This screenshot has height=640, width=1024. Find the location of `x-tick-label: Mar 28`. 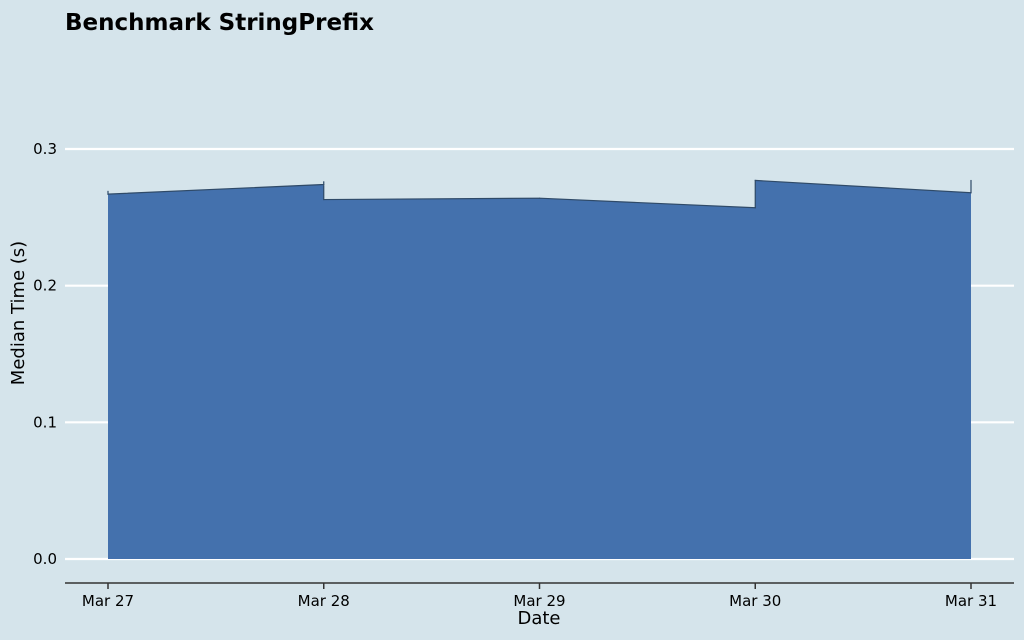

x-tick-label: Mar 28 is located at coordinates (324, 601).